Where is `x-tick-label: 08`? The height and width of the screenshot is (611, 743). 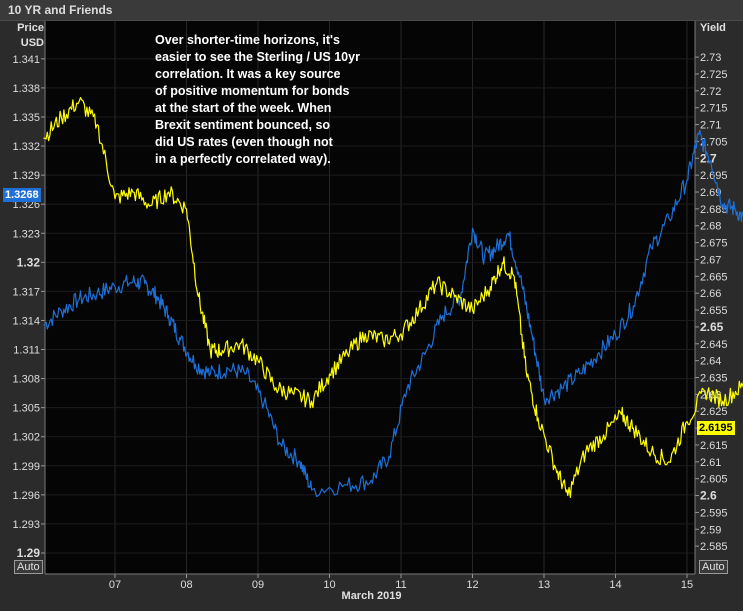 x-tick-label: 08 is located at coordinates (186, 585).